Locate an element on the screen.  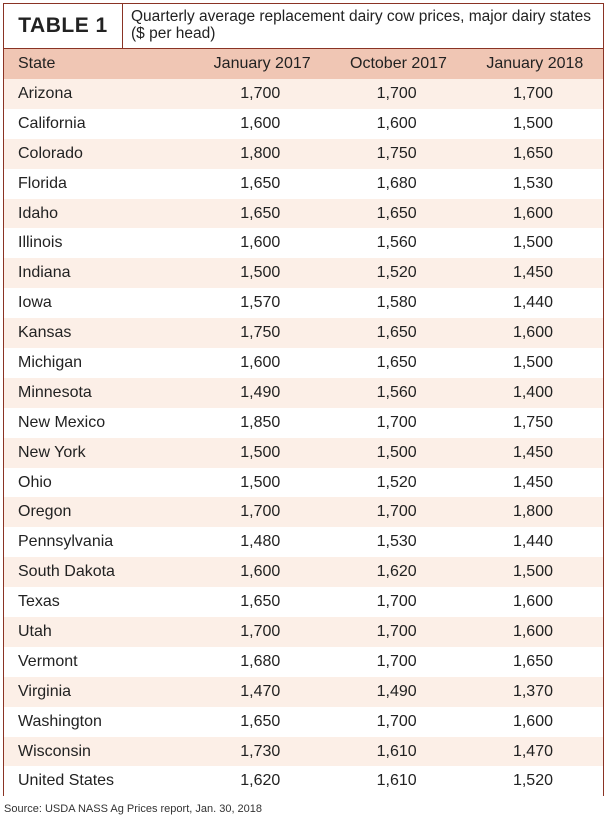
column-header: October 2017 is located at coordinates (398, 64).